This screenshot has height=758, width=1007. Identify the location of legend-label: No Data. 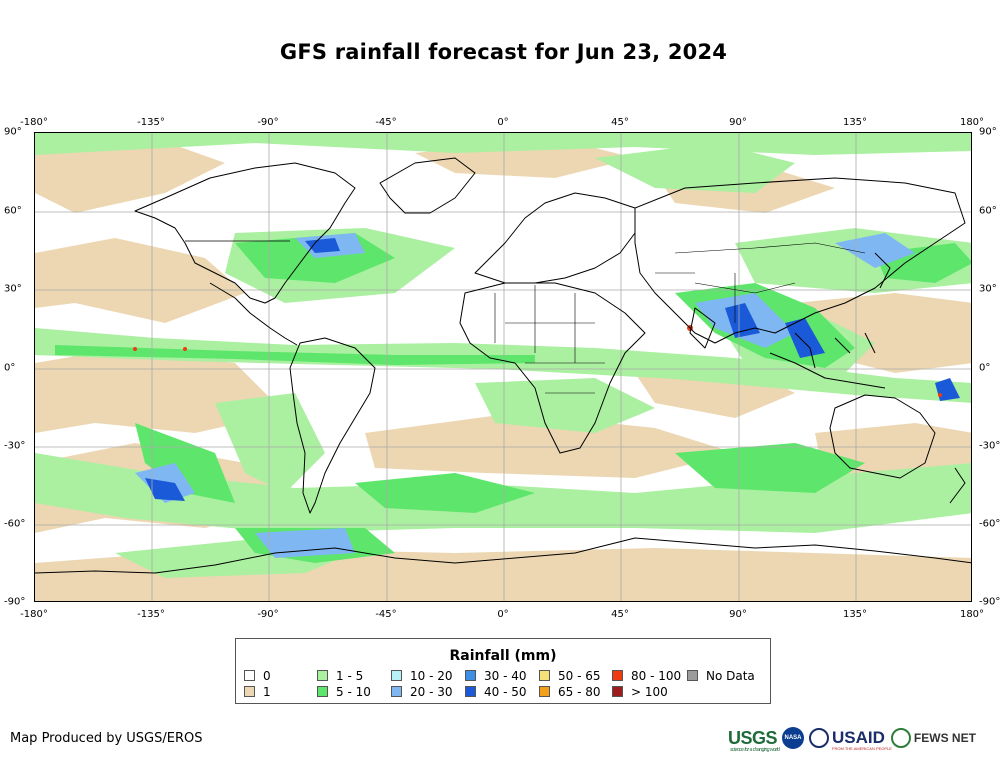
(730, 676).